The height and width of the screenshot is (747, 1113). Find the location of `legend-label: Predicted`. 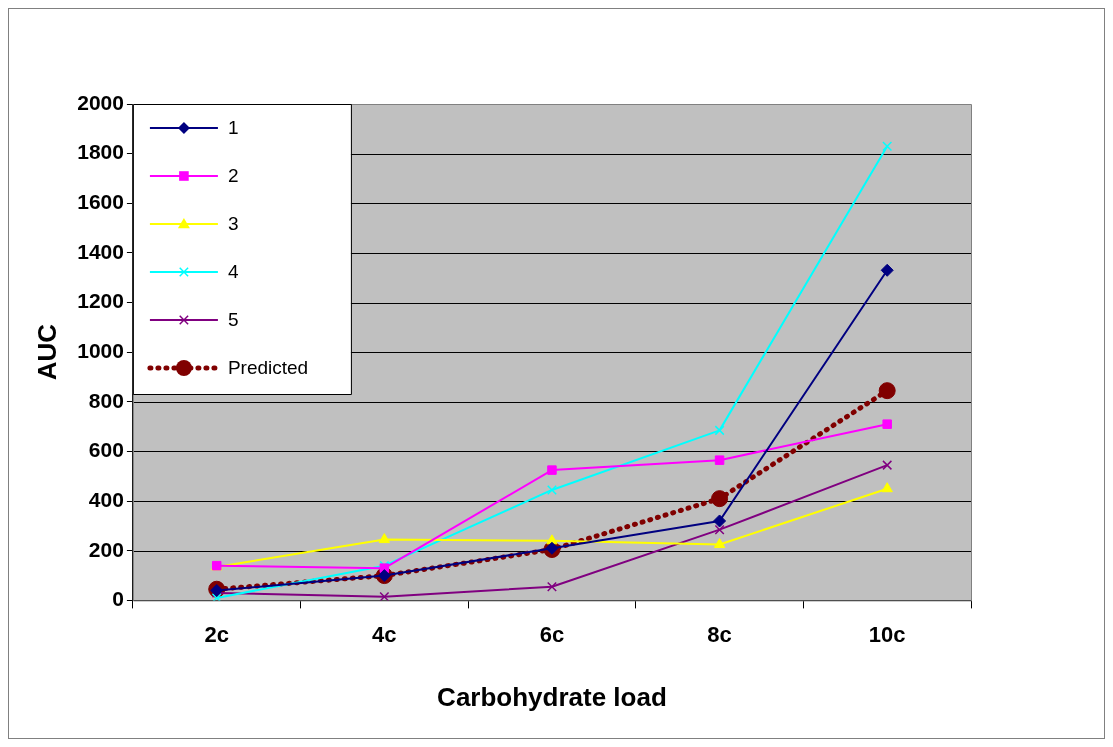

legend-label: Predicted is located at coordinates (268, 368).